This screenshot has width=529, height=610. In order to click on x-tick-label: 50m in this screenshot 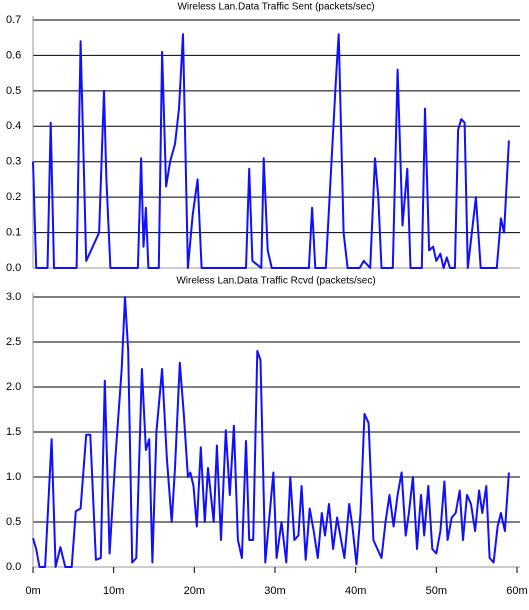, I will do `click(436, 591)`.